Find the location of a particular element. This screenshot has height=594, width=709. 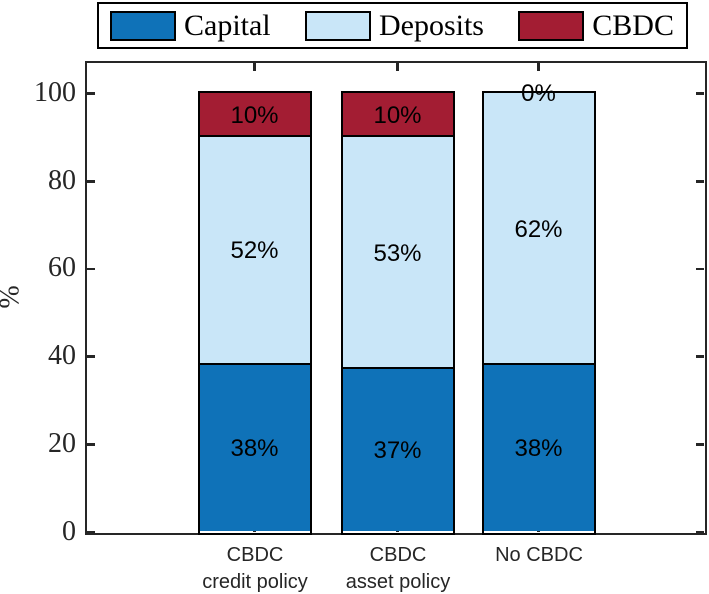

x-tick-label-line: No CBDC is located at coordinates (539, 555).